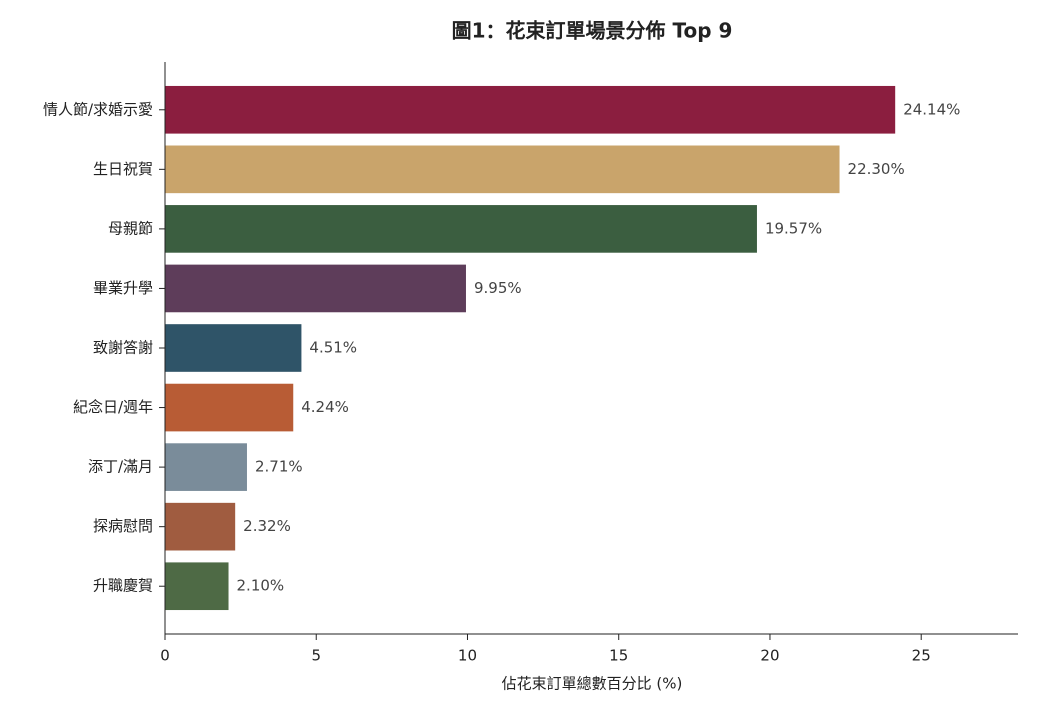 This screenshot has height=713, width=1039. Describe the element at coordinates (165, 656) in the screenshot. I see `x-tick-label: 0` at that location.